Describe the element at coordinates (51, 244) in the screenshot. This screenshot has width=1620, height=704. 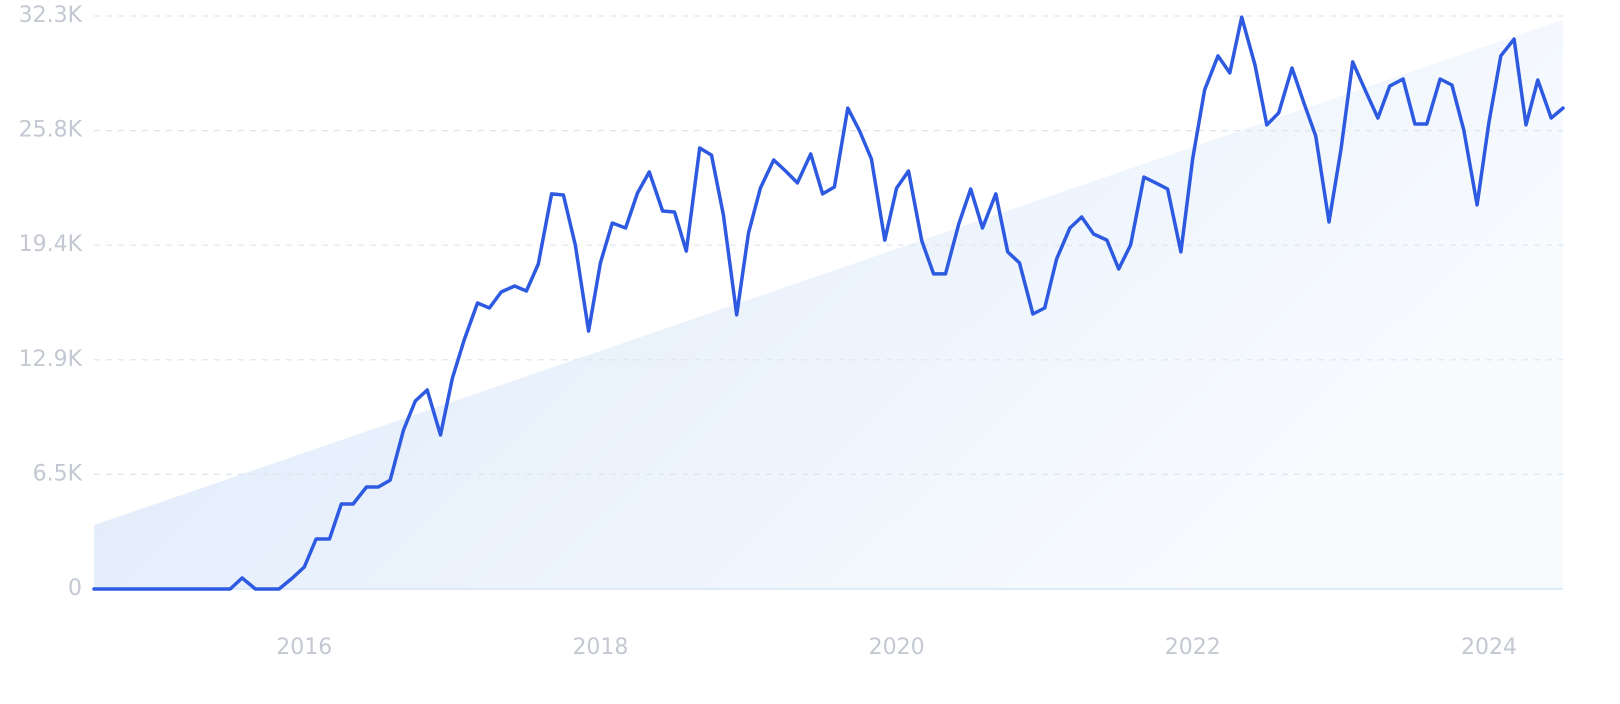
I see `y-tick-label: 19.4K` at that location.